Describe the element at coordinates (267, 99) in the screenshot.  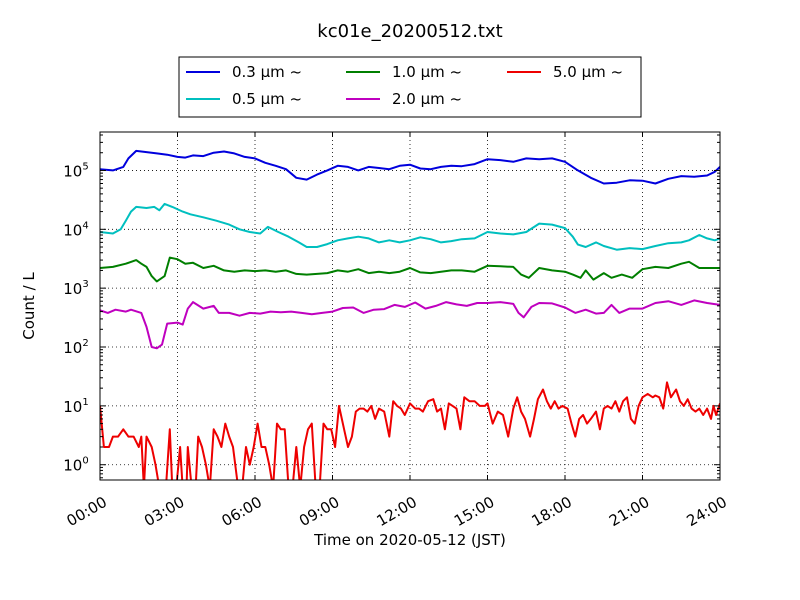
I see `legend-label: 0.5 μm ~` at that location.